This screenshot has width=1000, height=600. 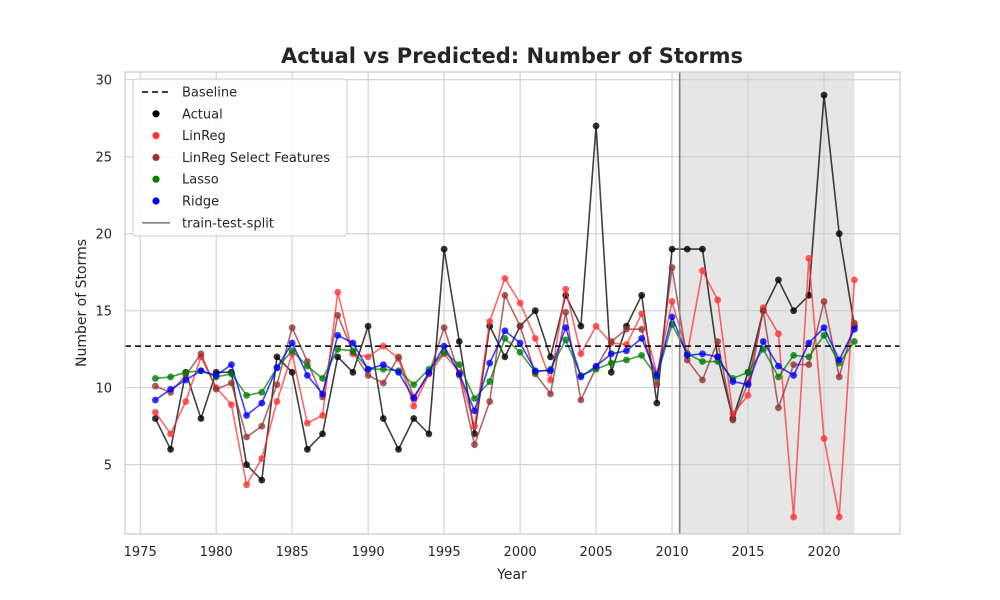 What do you see at coordinates (103, 235) in the screenshot?
I see `y-tick-label: 20` at bounding box center [103, 235].